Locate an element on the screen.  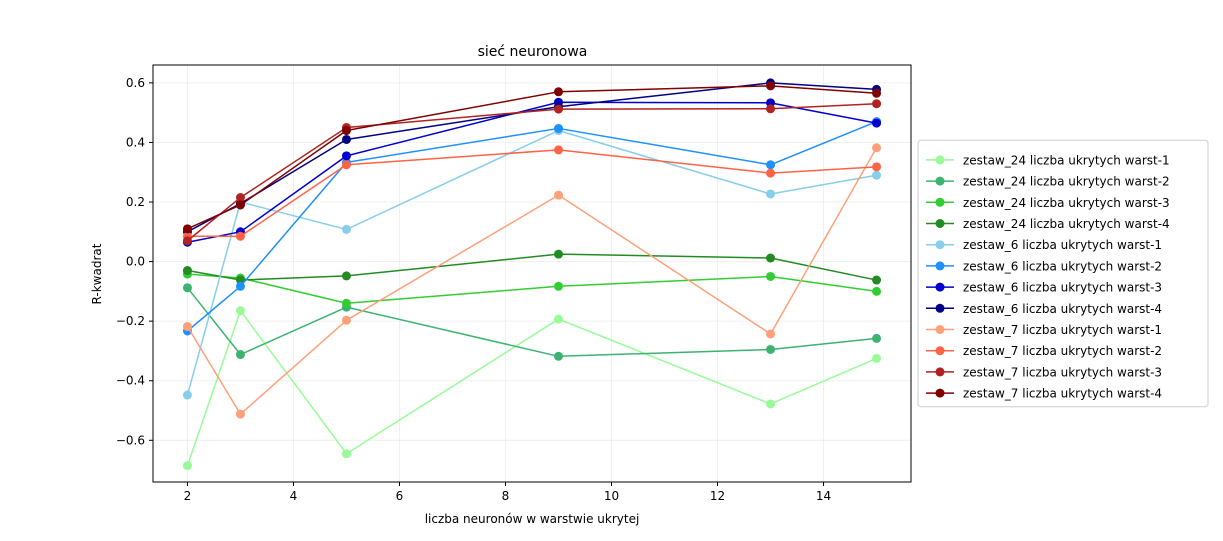
legend-entry-label: zestaw_7 liczba ukrytych warst-4 is located at coordinates (1062, 394).